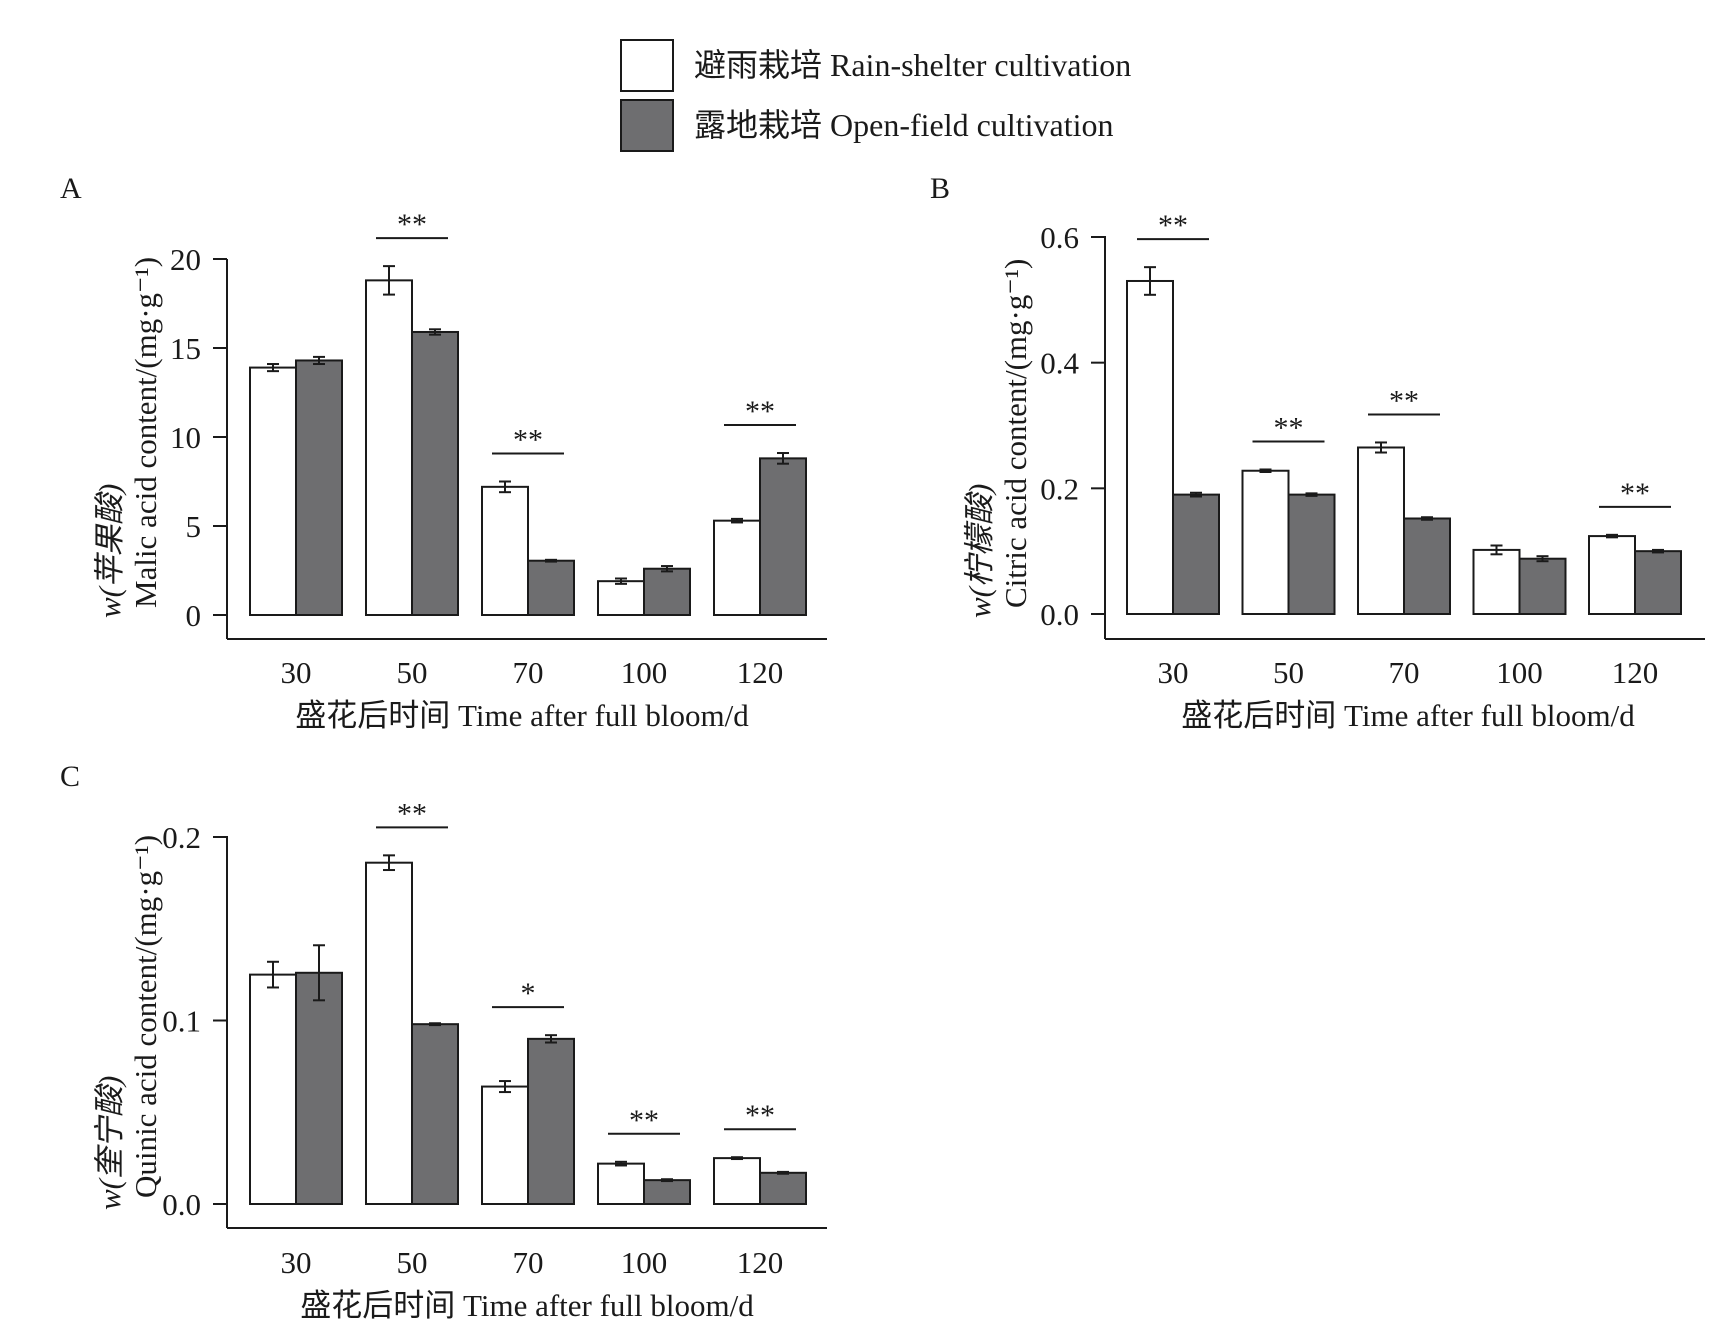  Describe the element at coordinates (185, 348) in the screenshot. I see `y-tick-label-a-3: 15` at that location.